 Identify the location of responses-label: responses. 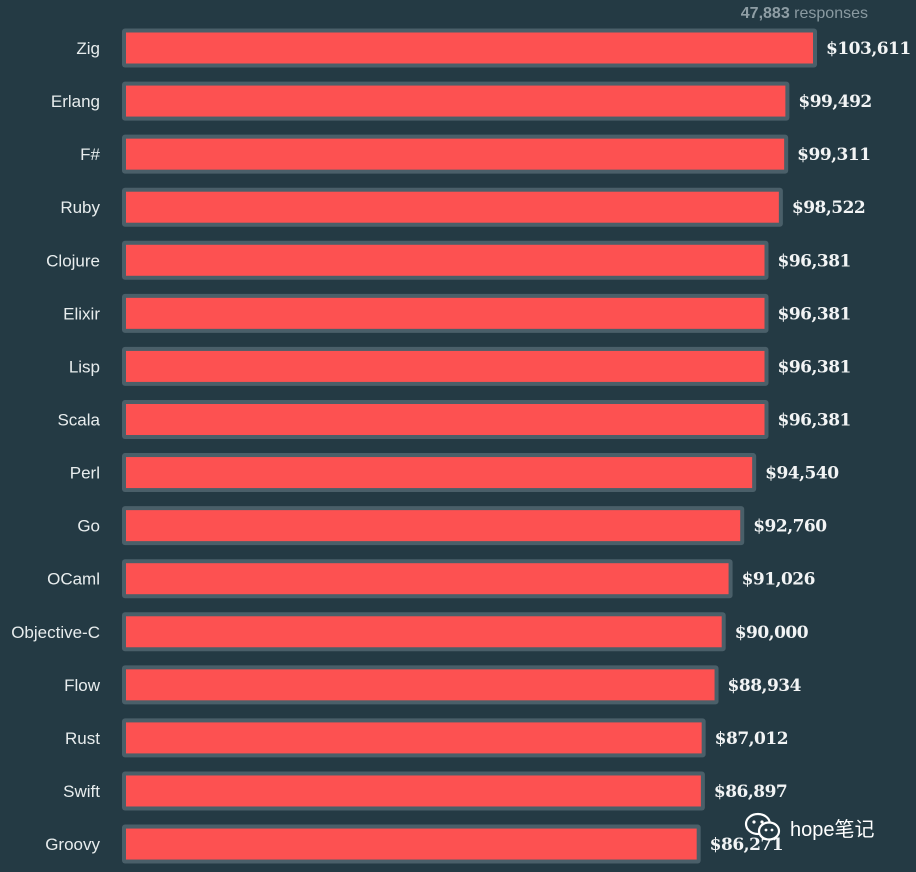
(831, 13).